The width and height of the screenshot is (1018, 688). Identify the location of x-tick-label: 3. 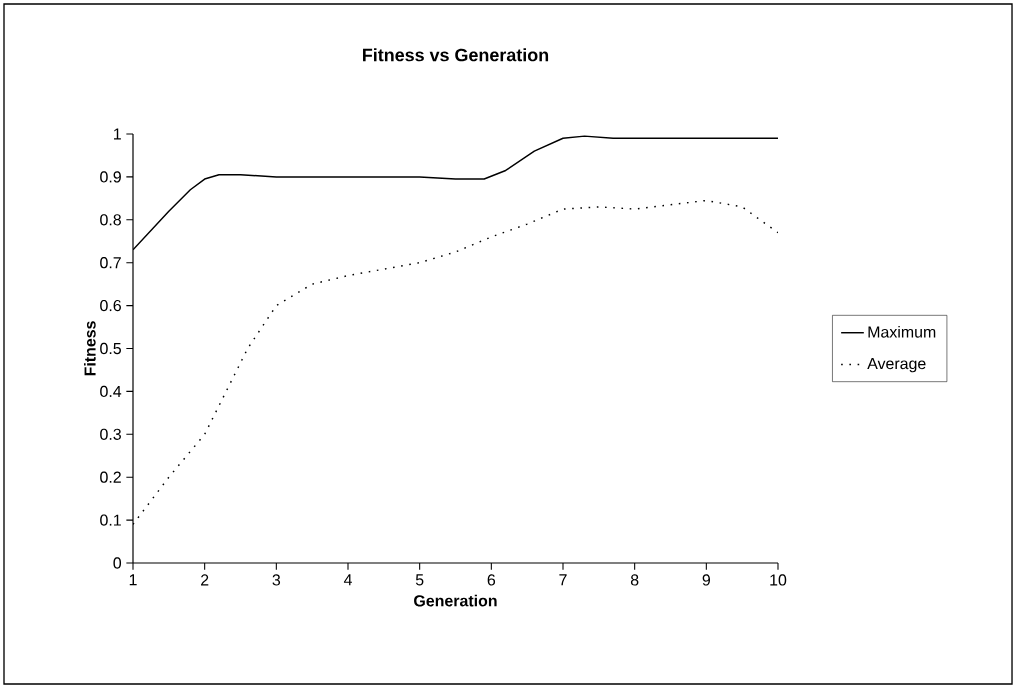
(276, 580).